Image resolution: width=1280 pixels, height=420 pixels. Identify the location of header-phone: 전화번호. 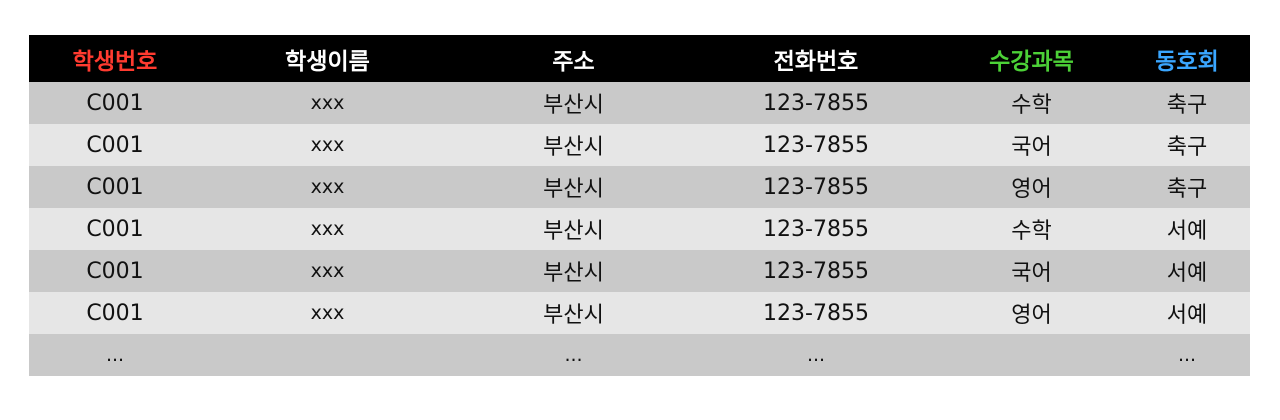
(816, 61).